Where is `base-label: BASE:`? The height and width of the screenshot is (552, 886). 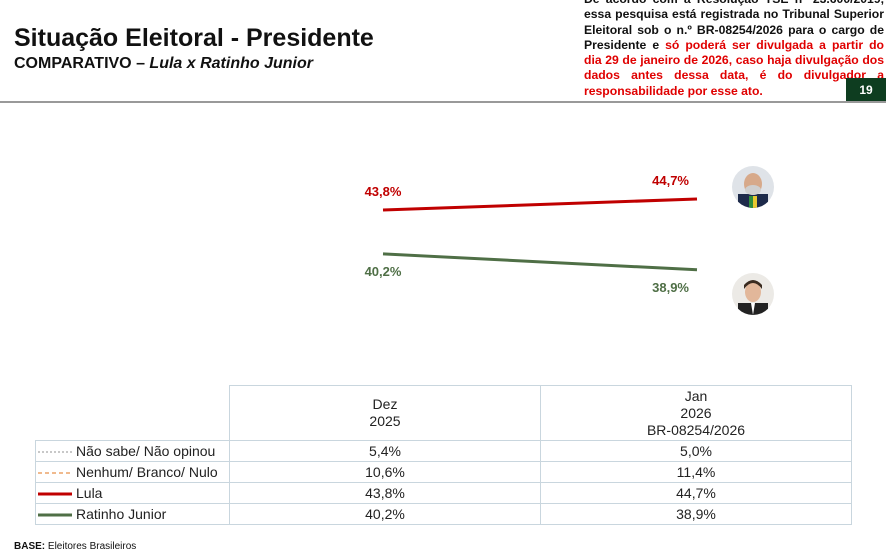
base-label: BASE: is located at coordinates (30, 546).